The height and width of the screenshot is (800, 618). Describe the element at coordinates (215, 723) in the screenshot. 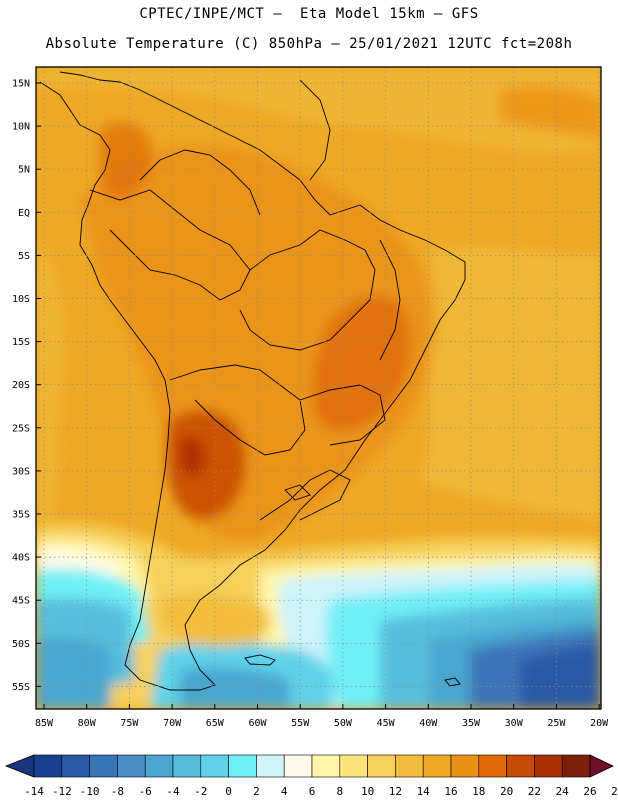

I see `lon-label: 65W` at that location.